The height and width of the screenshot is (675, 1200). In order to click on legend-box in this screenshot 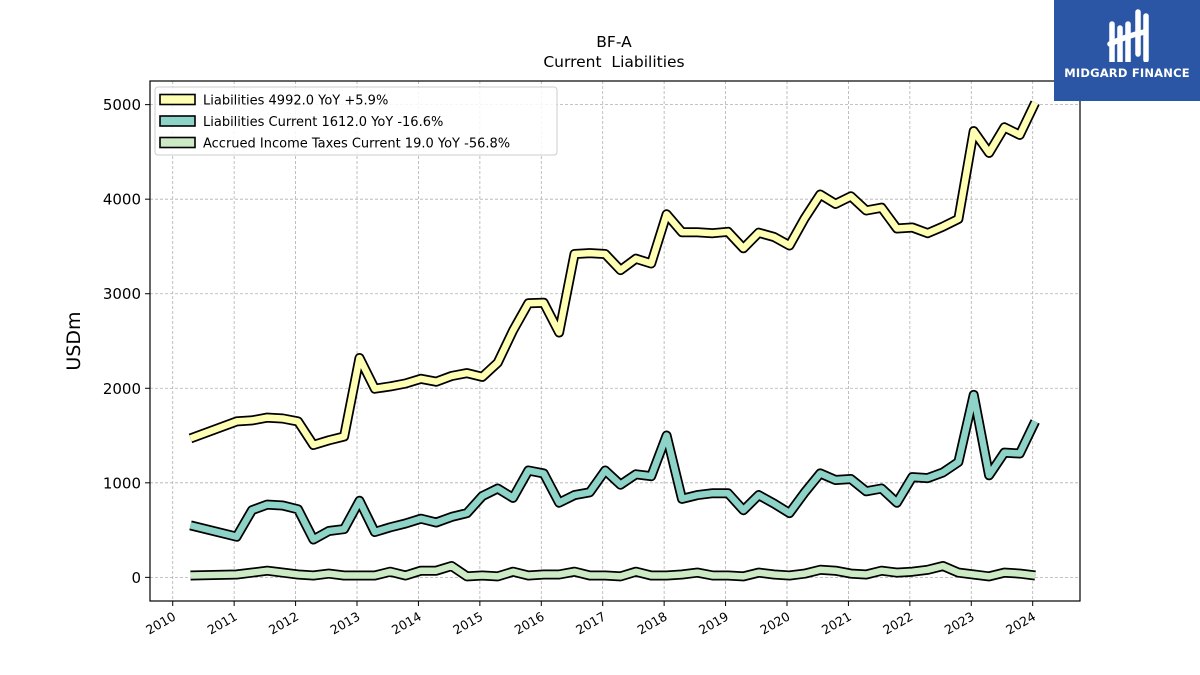, I will do `click(356, 121)`.